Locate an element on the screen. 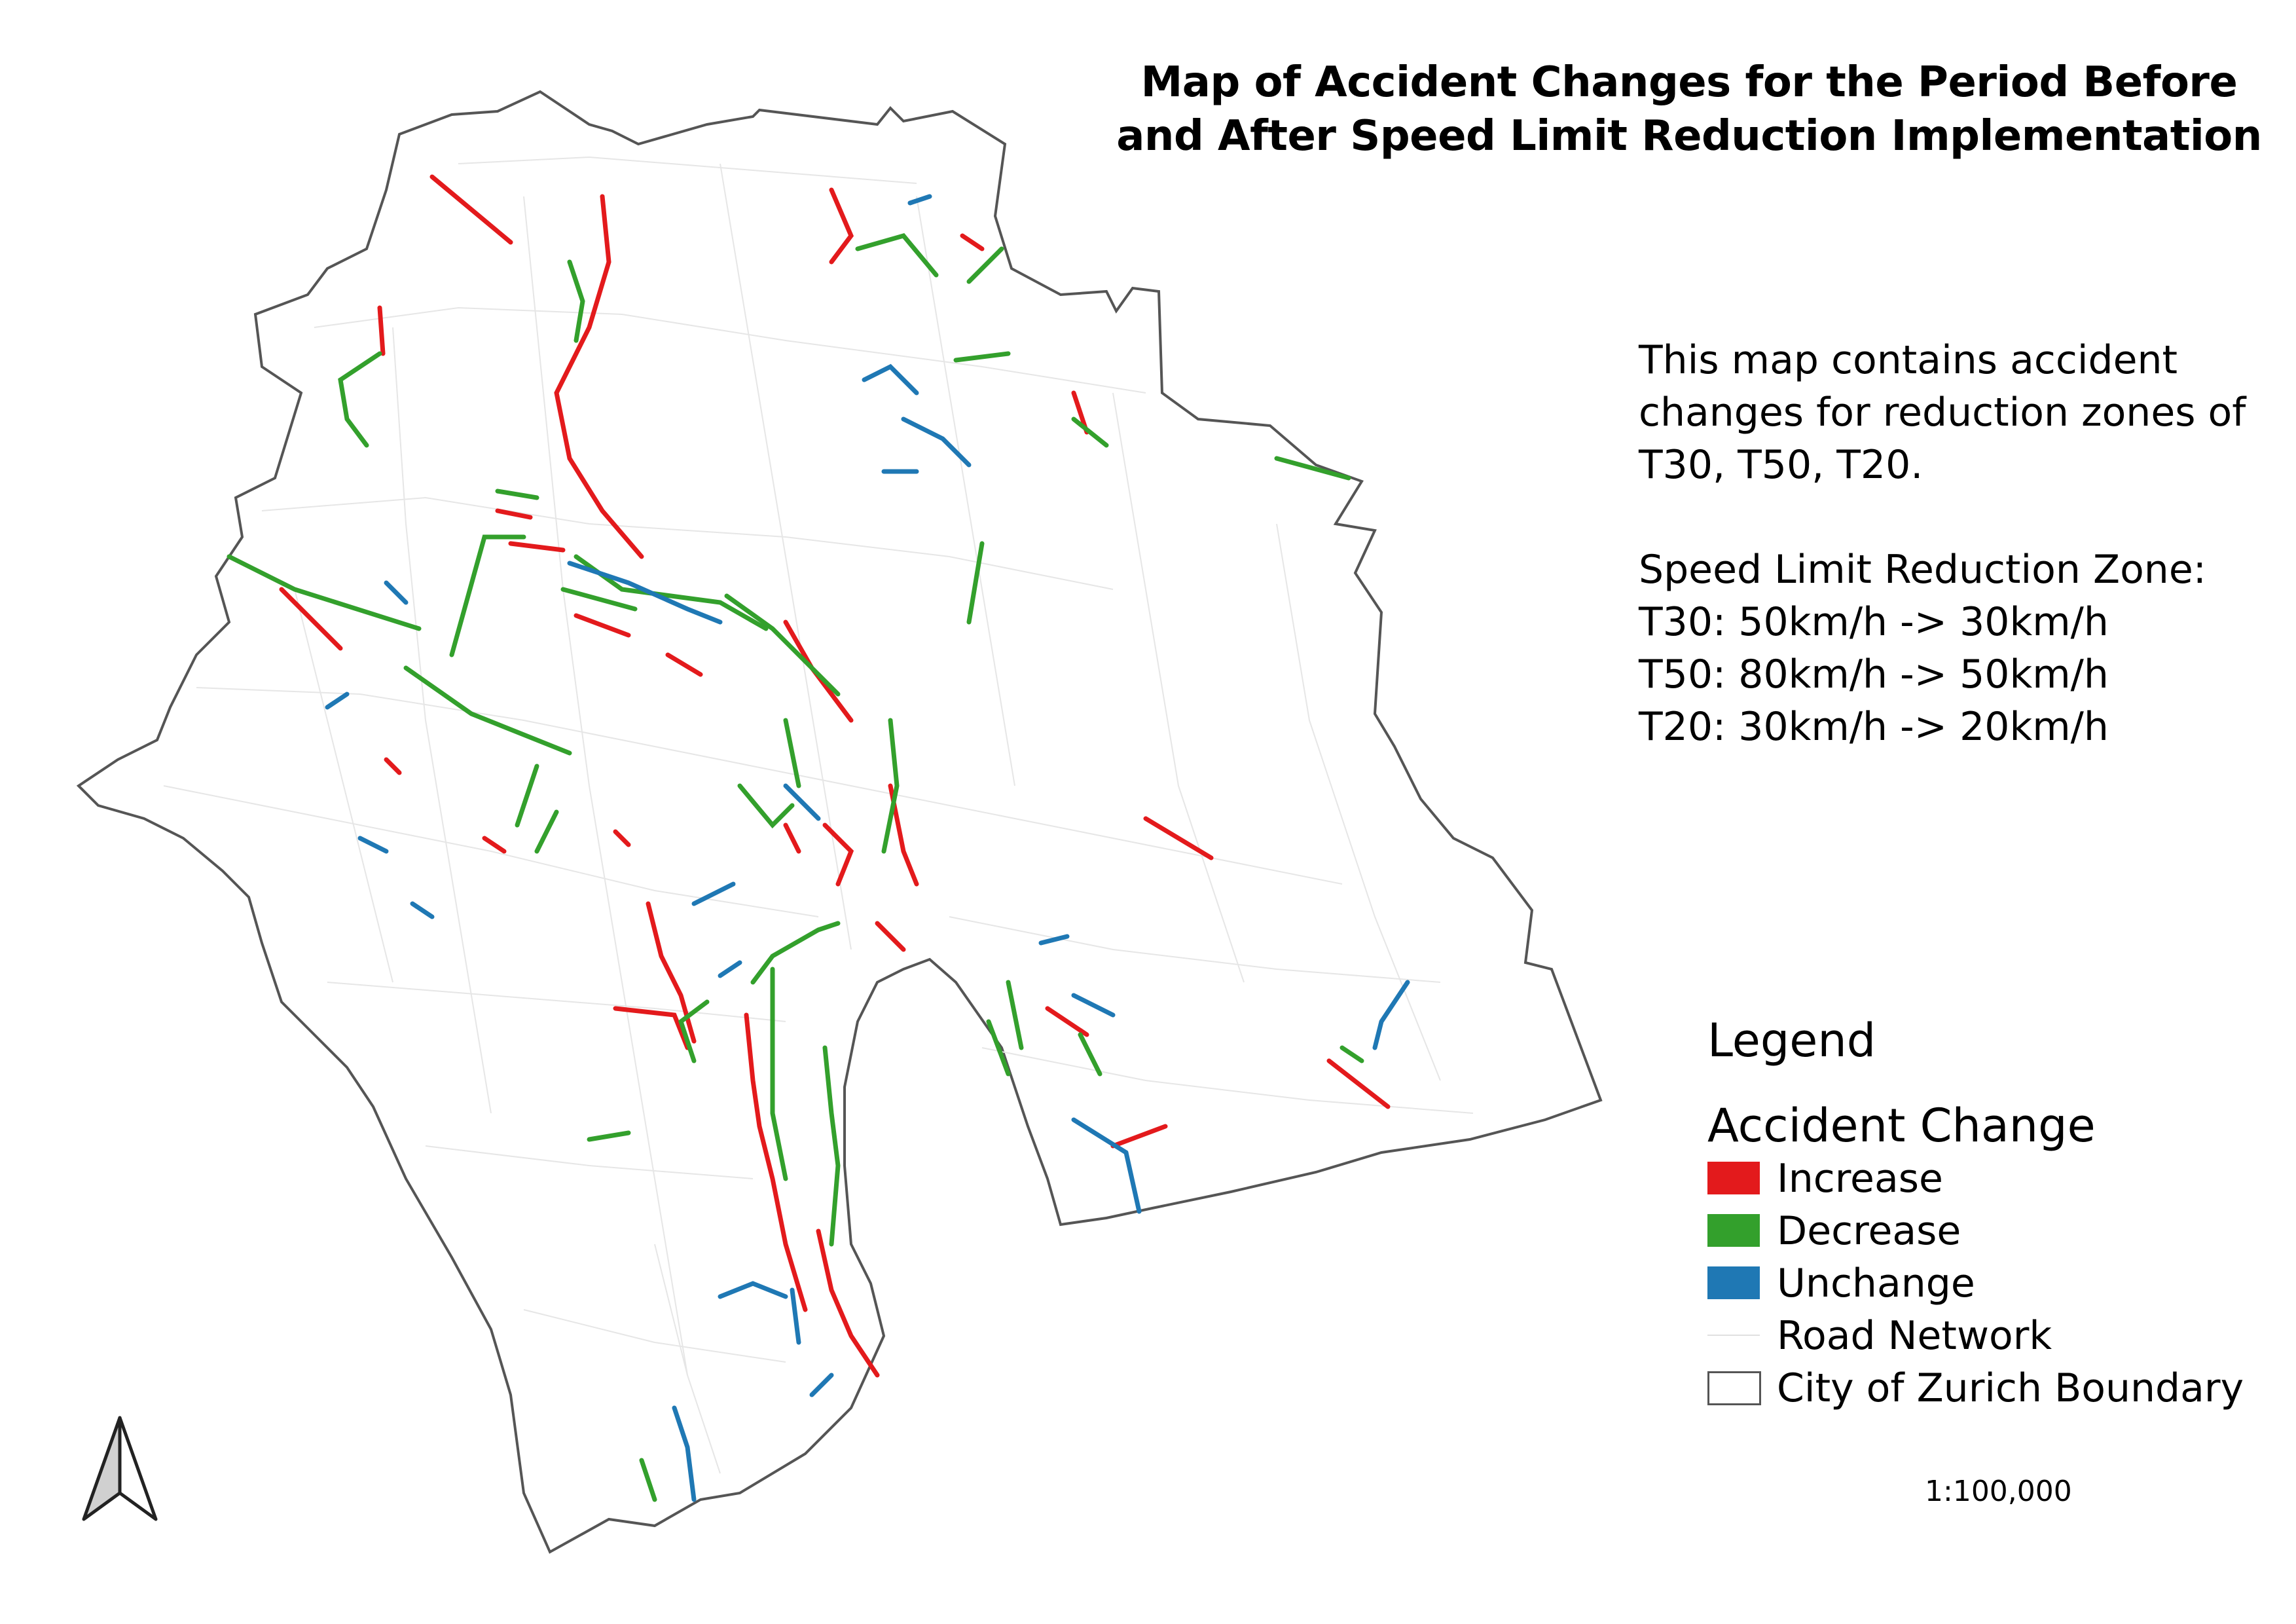  description-line: Speed Limit Reduction Zone: is located at coordinates (1922, 570).